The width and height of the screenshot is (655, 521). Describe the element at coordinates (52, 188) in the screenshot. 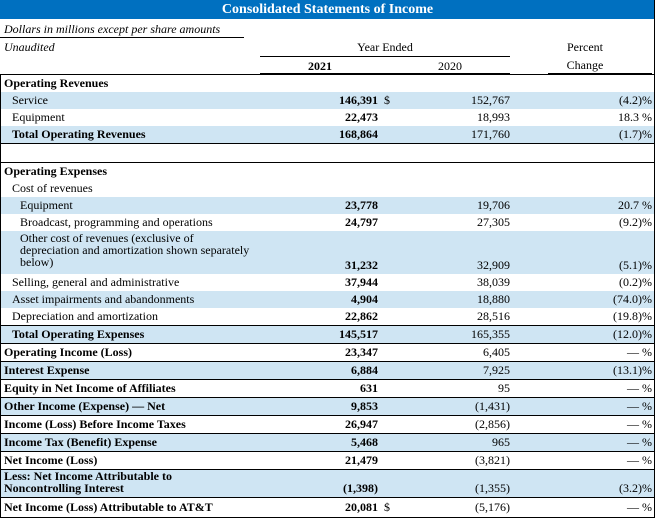

I see `row-label: Cost of revenues` at that location.